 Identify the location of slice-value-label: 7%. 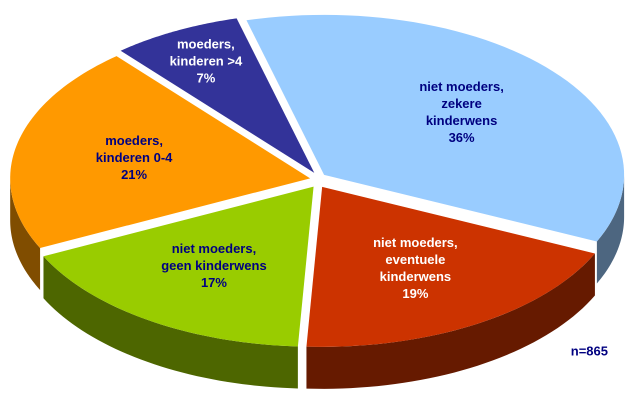
(205, 78).